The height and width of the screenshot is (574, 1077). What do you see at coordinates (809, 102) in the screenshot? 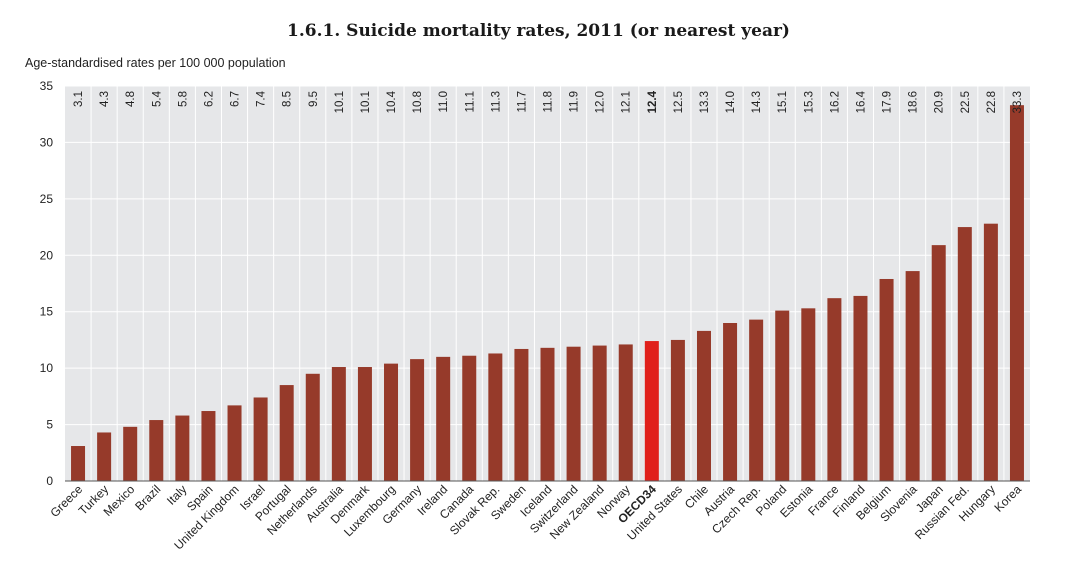
I see `value-label: 15.3` at bounding box center [809, 102].